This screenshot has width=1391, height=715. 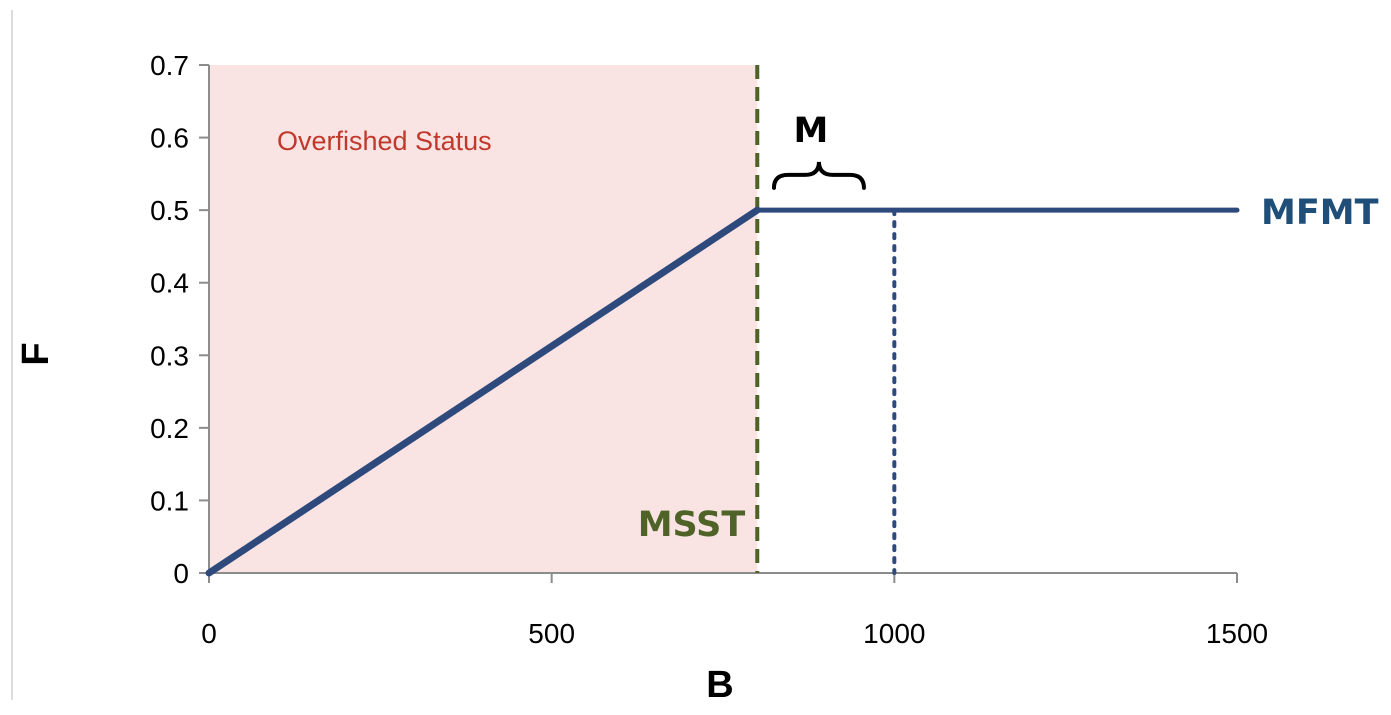 What do you see at coordinates (36, 353) in the screenshot?
I see `y-axis-title: F` at bounding box center [36, 353].